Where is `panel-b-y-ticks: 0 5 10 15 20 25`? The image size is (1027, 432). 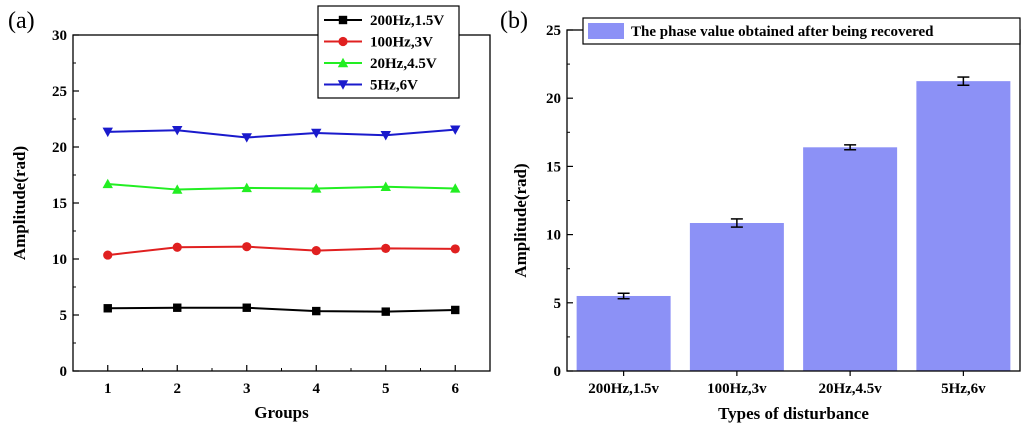 panel-b-y-ticks: 0 5 10 15 20 25 is located at coordinates (559, 201).